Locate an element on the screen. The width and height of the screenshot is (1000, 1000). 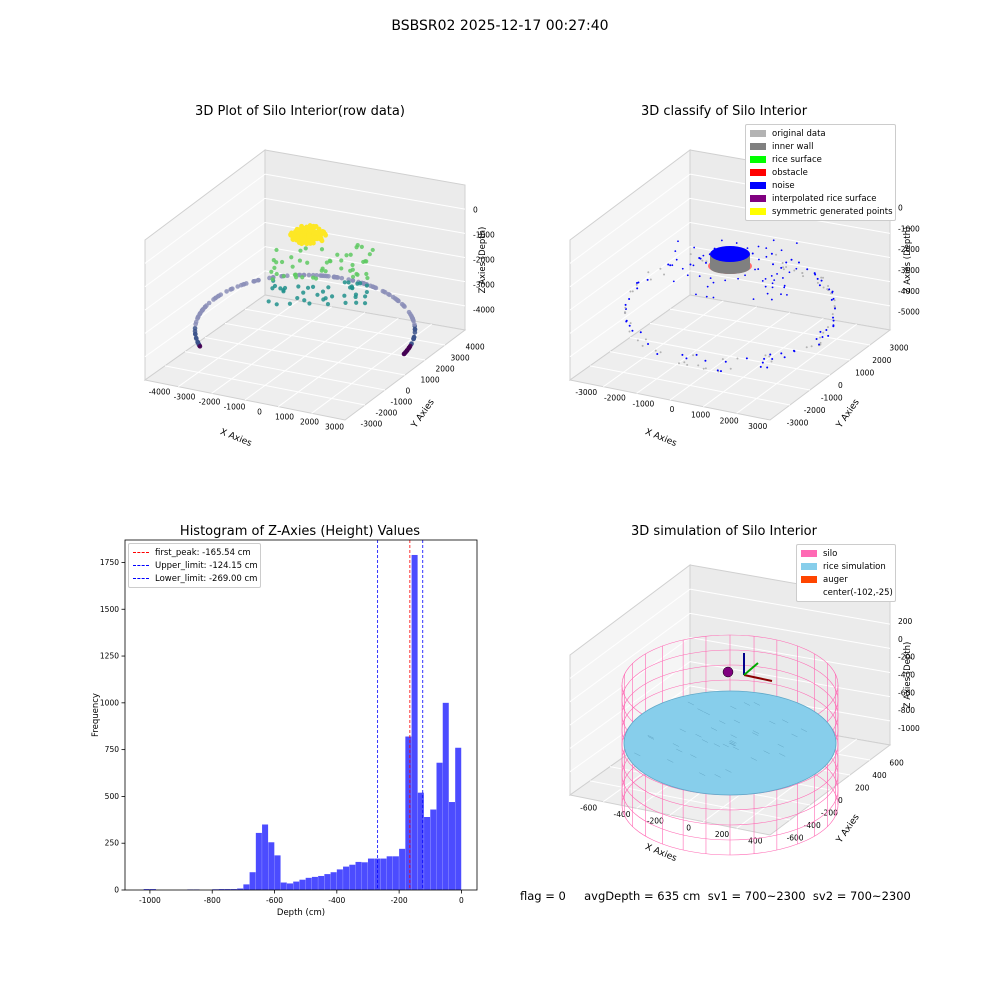
legend-label: noise is located at coordinates (783, 185).